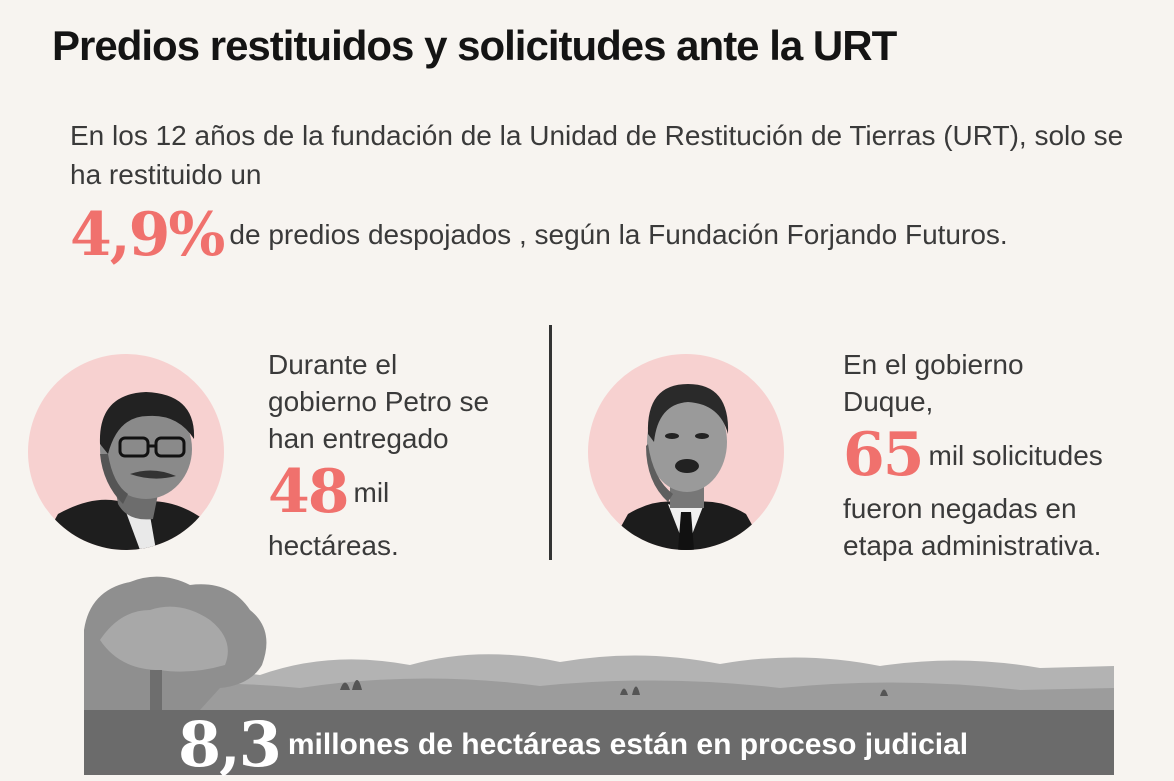  What do you see at coordinates (550, 442) in the screenshot?
I see `section-divider` at bounding box center [550, 442].